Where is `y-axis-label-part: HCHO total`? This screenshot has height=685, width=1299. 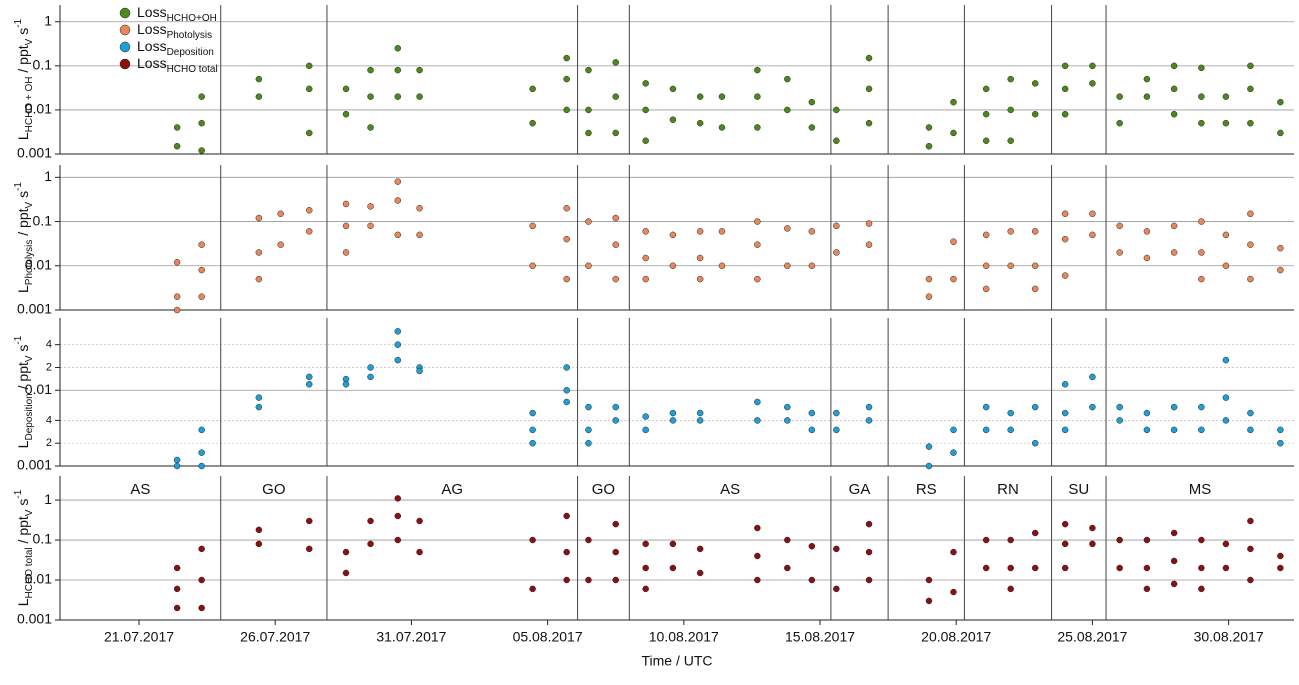 y-axis-label-part: HCHO total is located at coordinates (29, 572).